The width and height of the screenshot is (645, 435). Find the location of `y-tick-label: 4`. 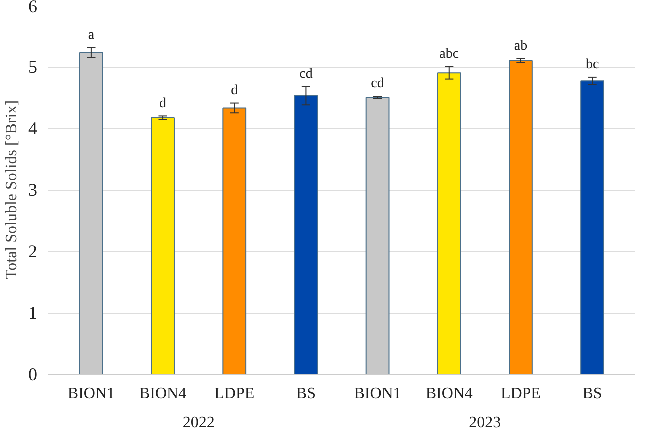

y-tick-label: 4 is located at coordinates (33, 128).